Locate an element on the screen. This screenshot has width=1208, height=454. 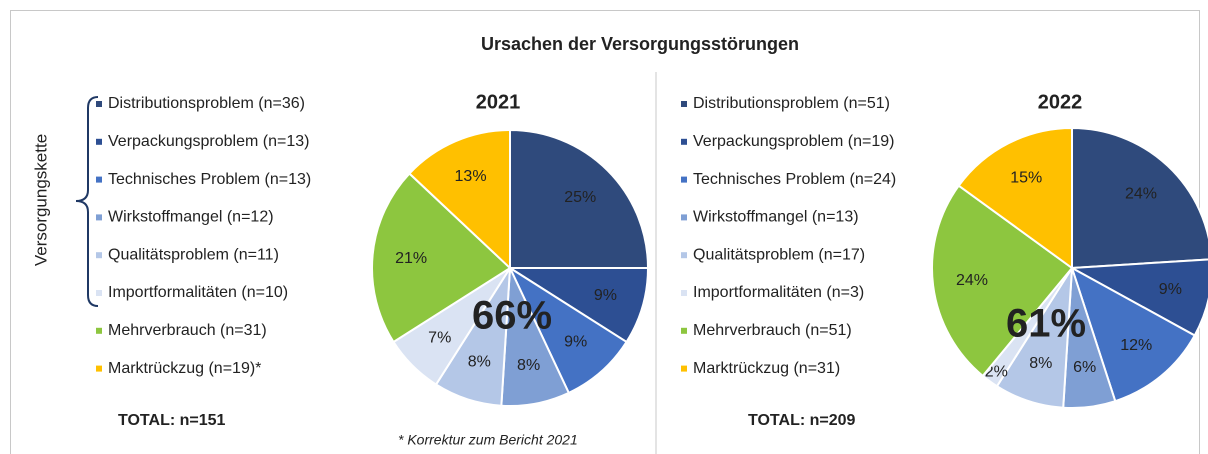
center-label: 66% is located at coordinates (512, 316).